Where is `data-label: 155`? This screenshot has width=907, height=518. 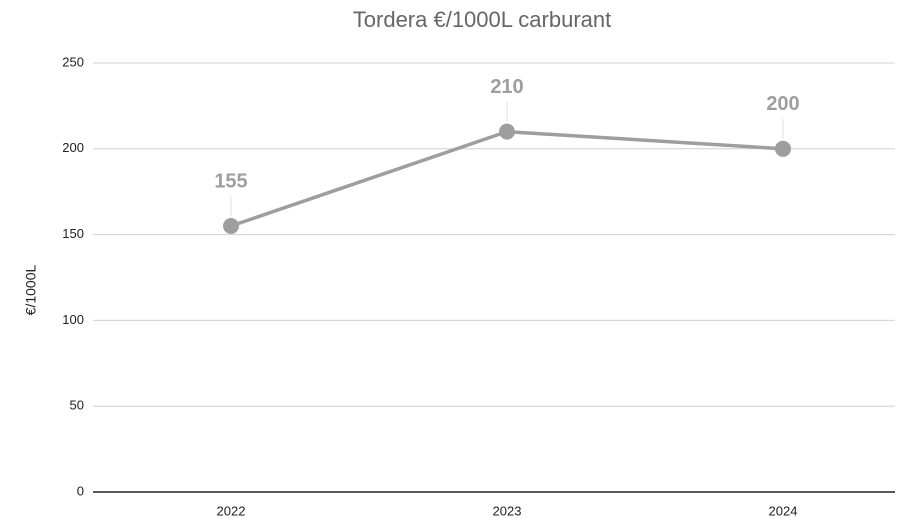
data-label: 155 is located at coordinates (230, 181).